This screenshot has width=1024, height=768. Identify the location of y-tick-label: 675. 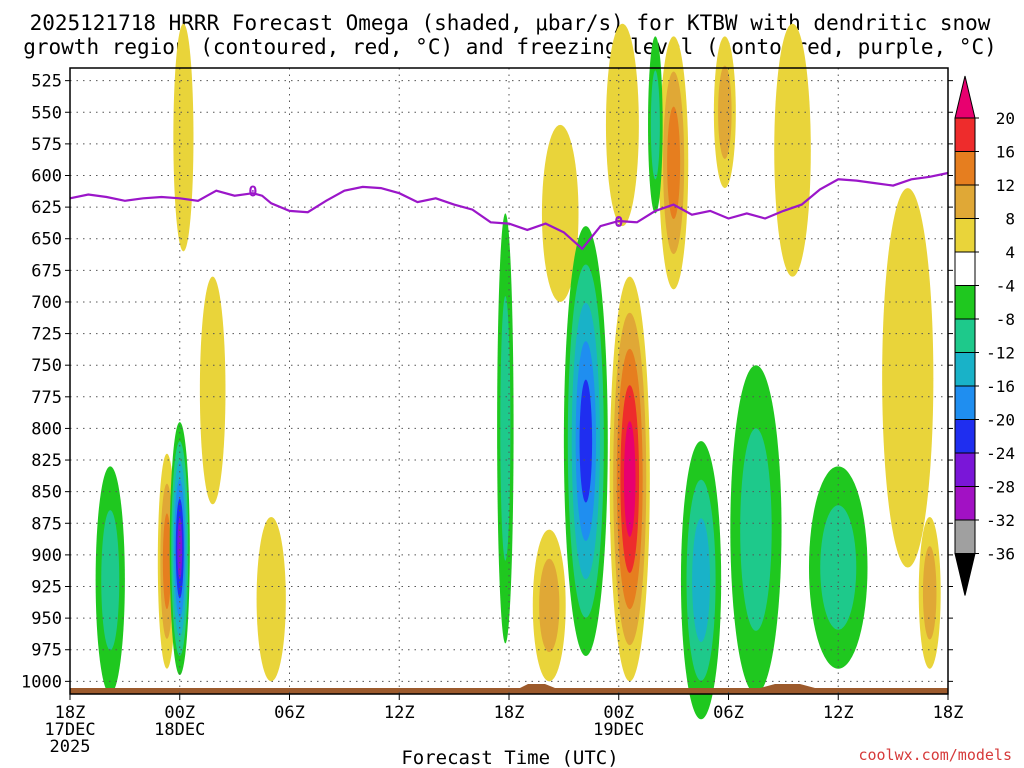
(46, 271).